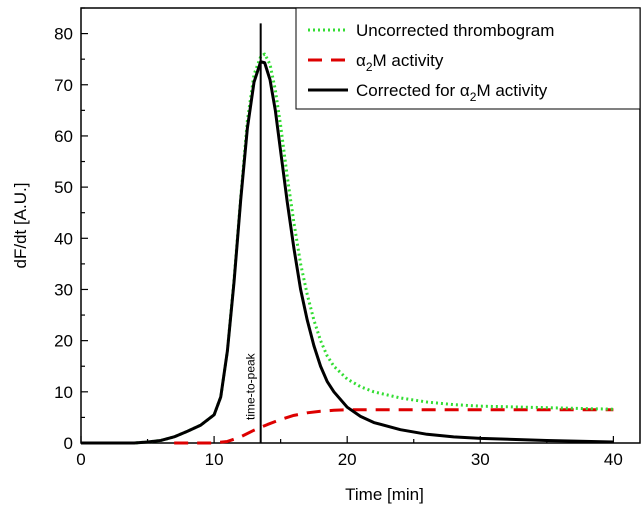 This screenshot has height=506, width=642. I want to click on y-tick-label: 80, so click(63, 34).